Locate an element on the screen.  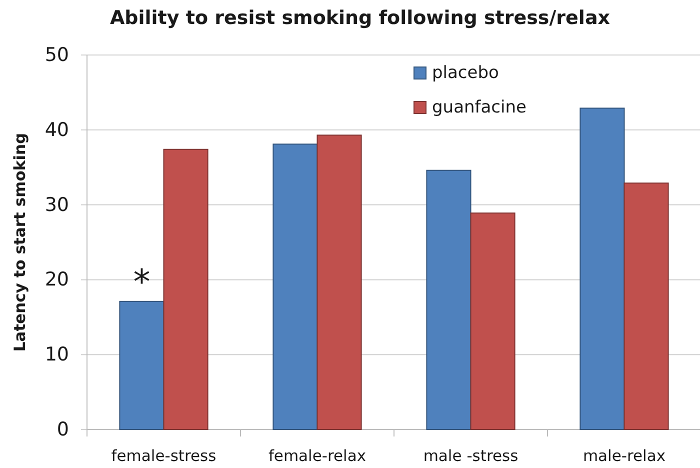
y-tick-label: 30 is located at coordinates (56, 205).